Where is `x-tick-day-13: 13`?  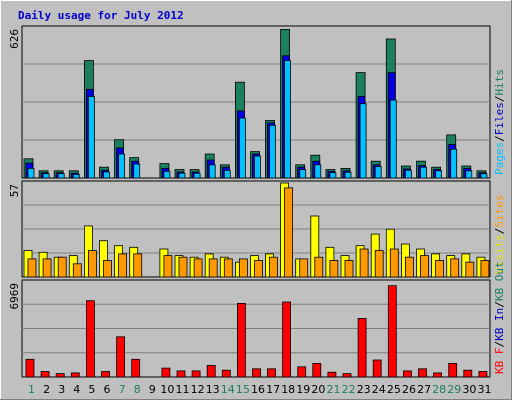 x-tick-day-13: 13 is located at coordinates (213, 389).